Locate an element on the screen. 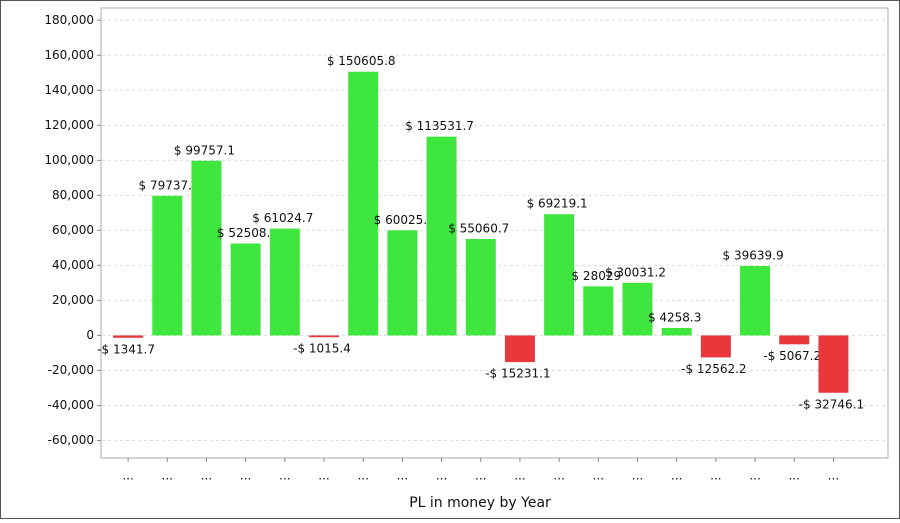 This screenshot has width=900, height=523. y-tick-label: 80,000 is located at coordinates (73, 195).